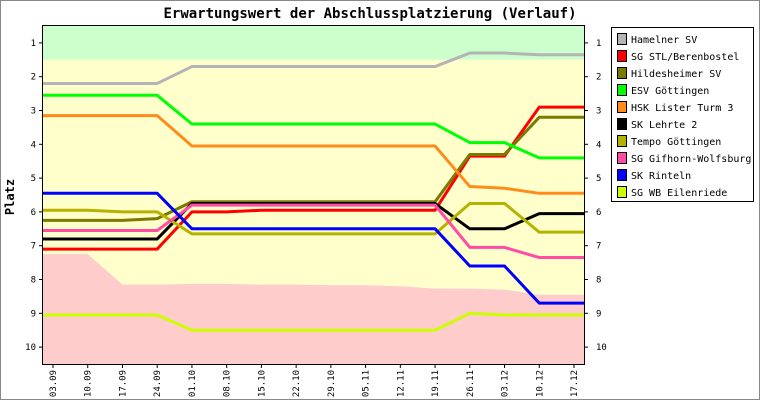 The image size is (760, 400). Describe the element at coordinates (598, 145) in the screenshot. I see `y-tick-label-right: 4` at that location.